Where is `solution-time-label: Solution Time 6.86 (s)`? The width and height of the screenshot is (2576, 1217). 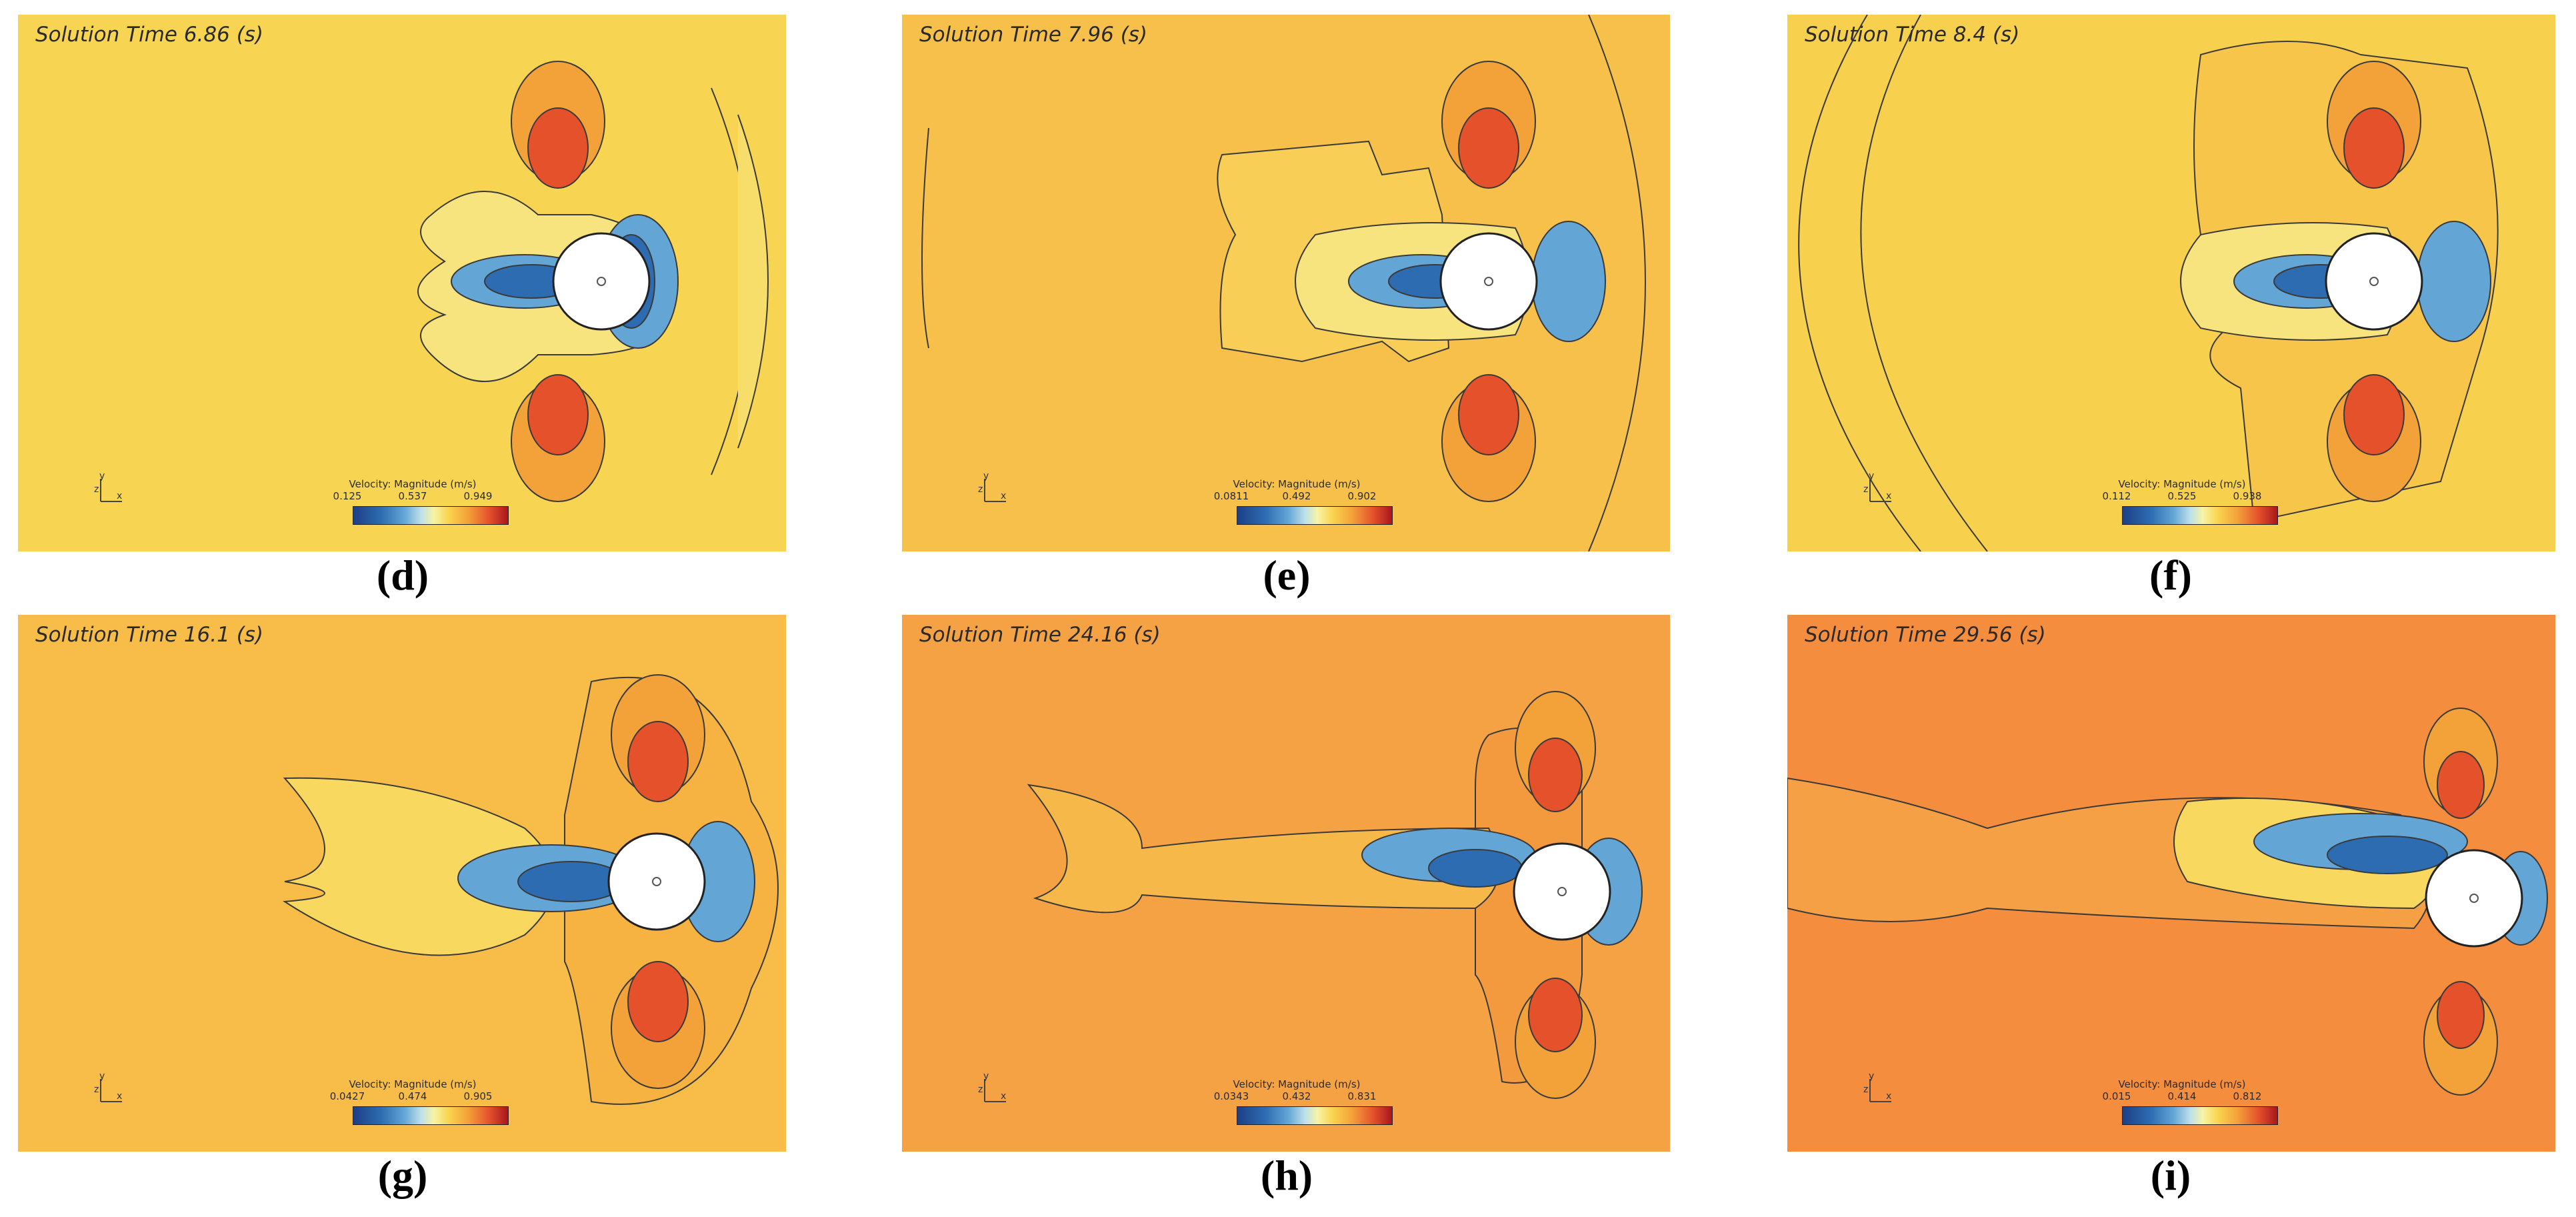 solution-time-label: Solution Time 6.86 (s) is located at coordinates (149, 35).